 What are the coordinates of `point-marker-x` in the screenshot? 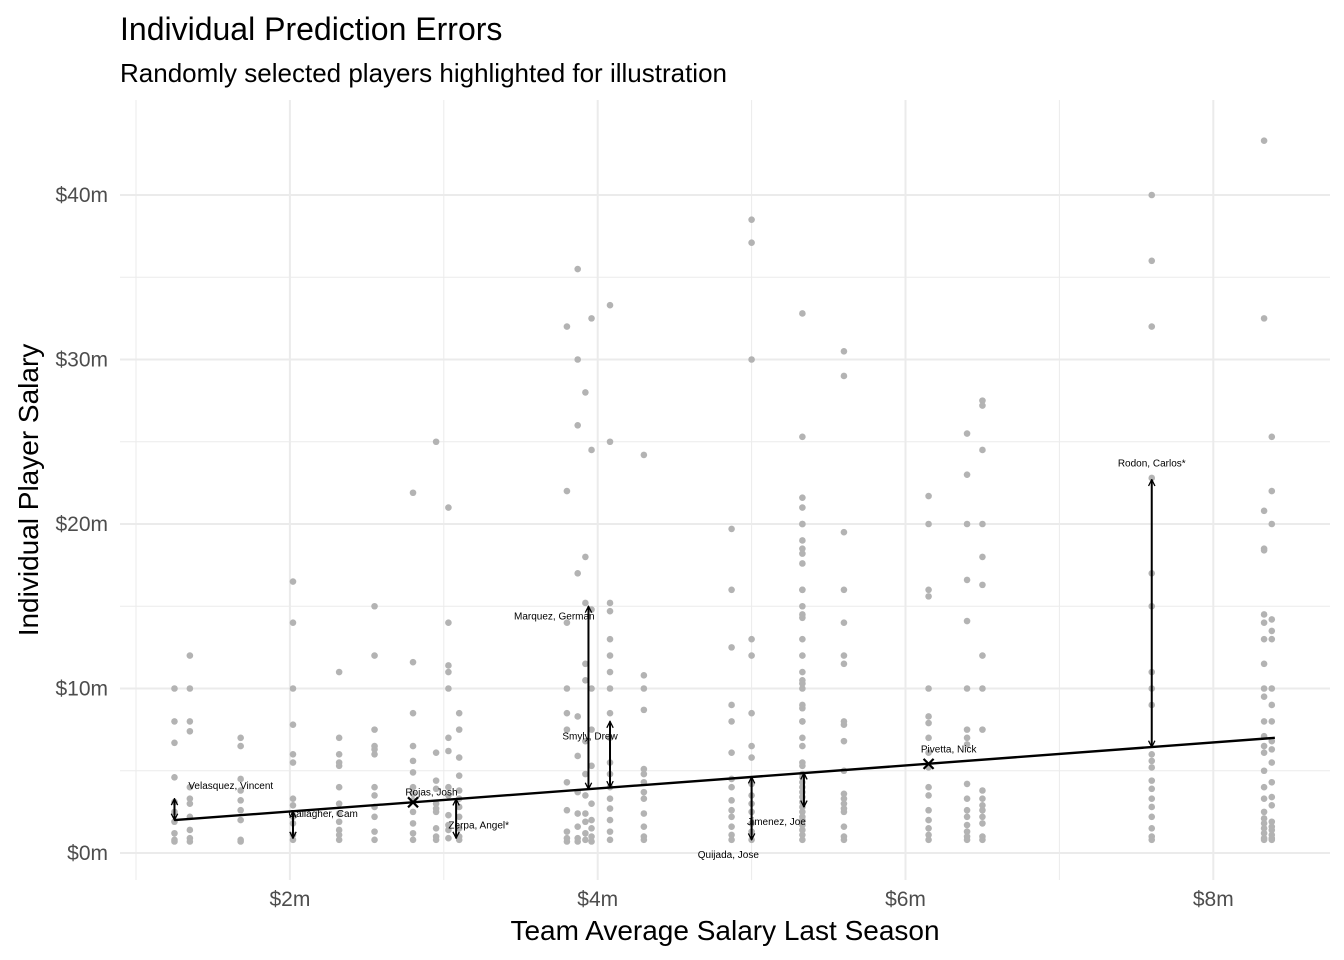 It's located at (413, 802).